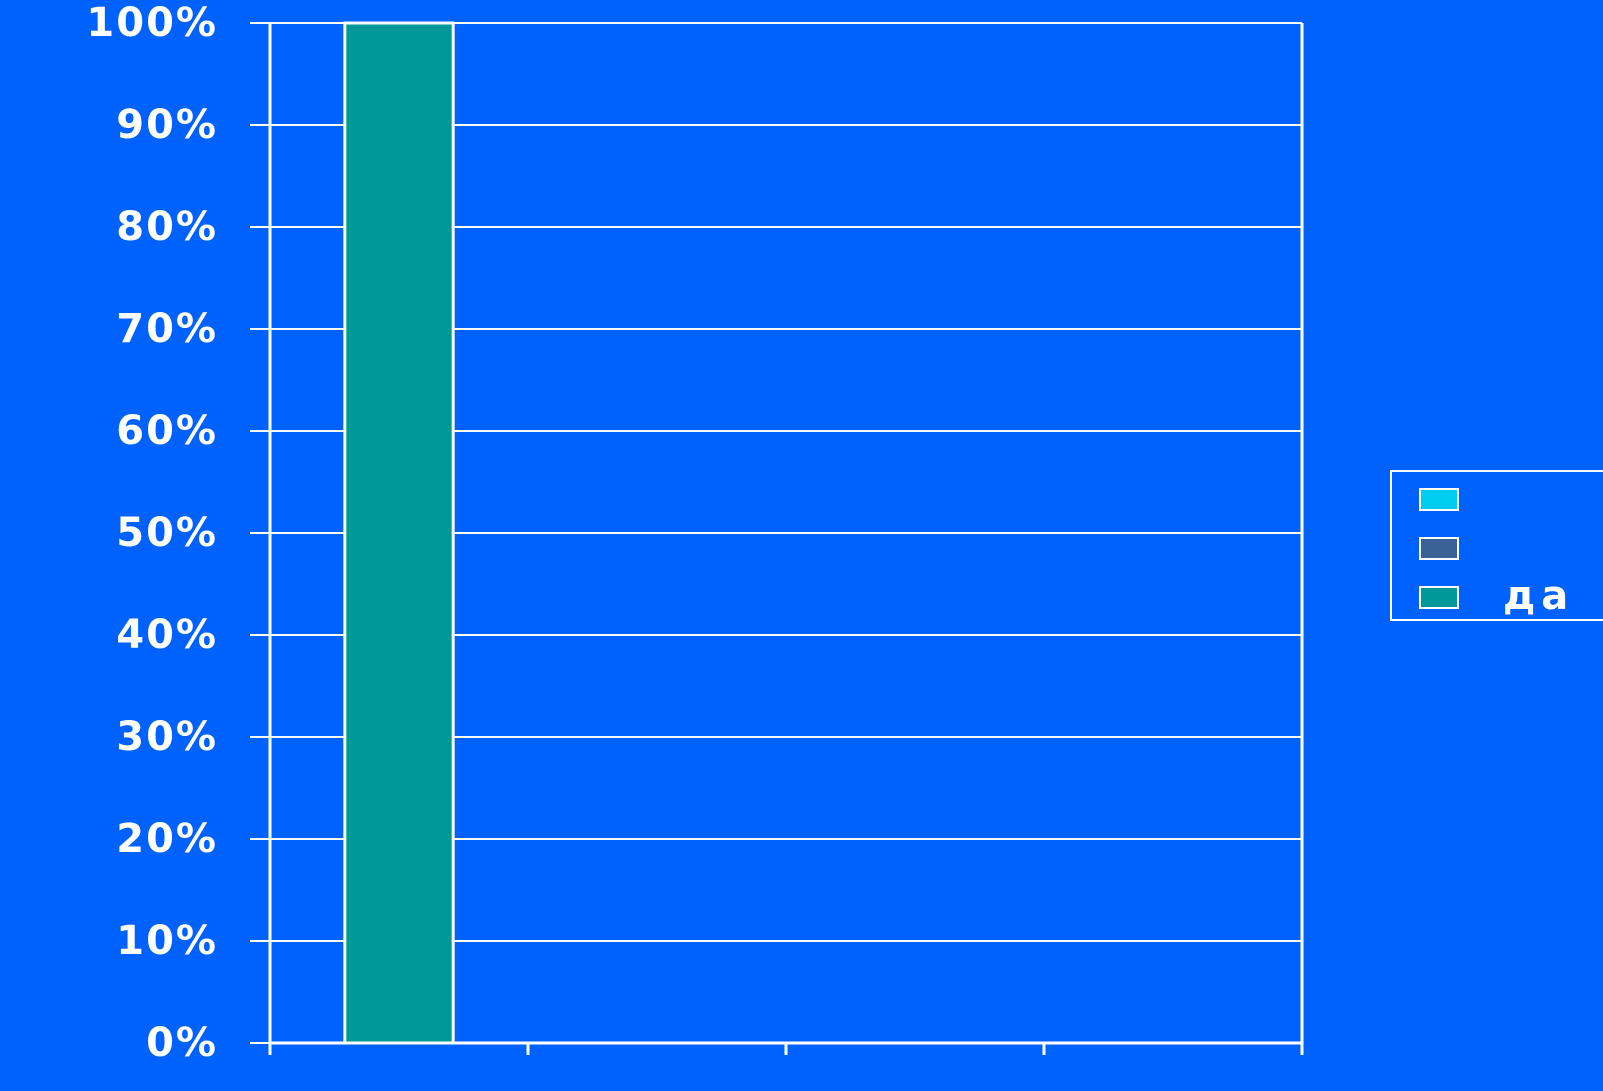  What do you see at coordinates (167, 125) in the screenshot?
I see `y-tick-label: 90%` at bounding box center [167, 125].